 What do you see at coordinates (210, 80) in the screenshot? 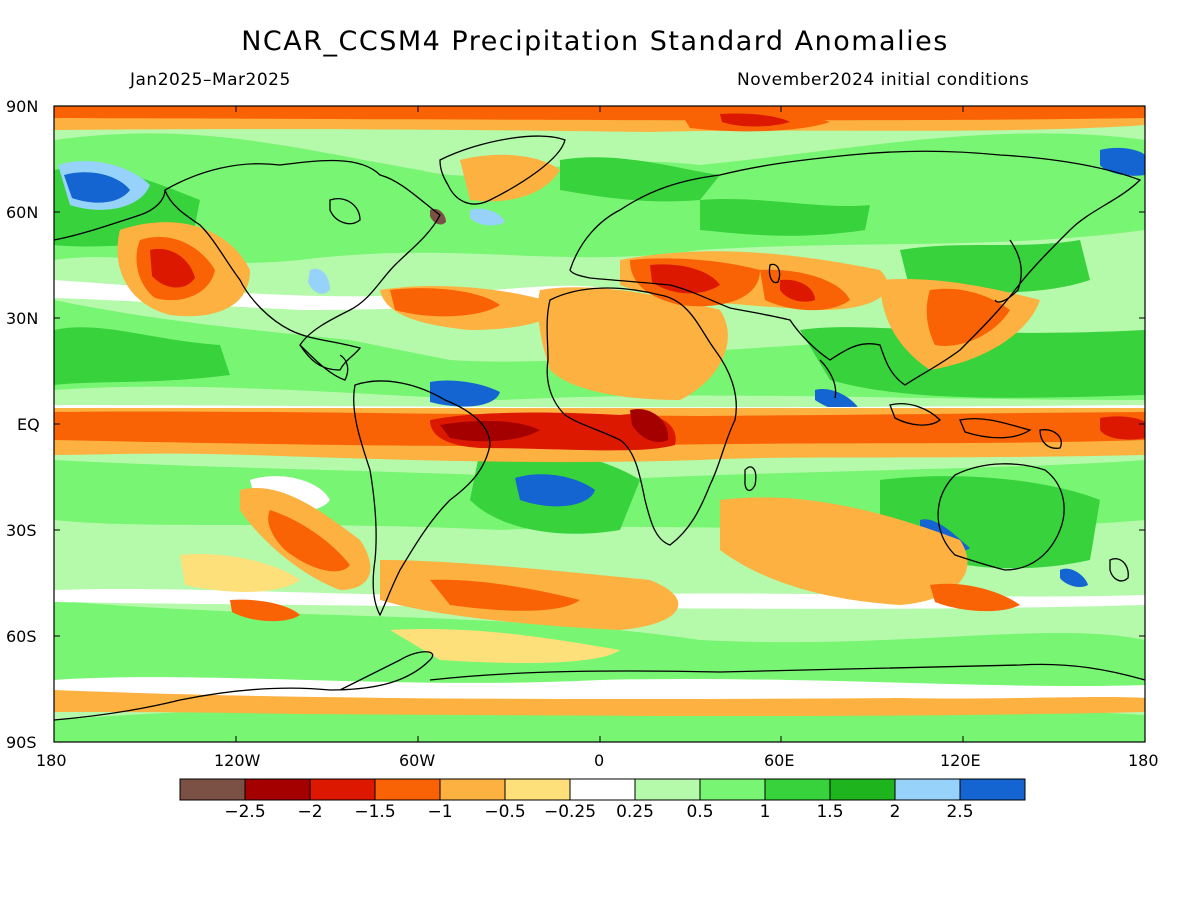
I see `forecast-period: Jan2025–Mar2025` at bounding box center [210, 80].